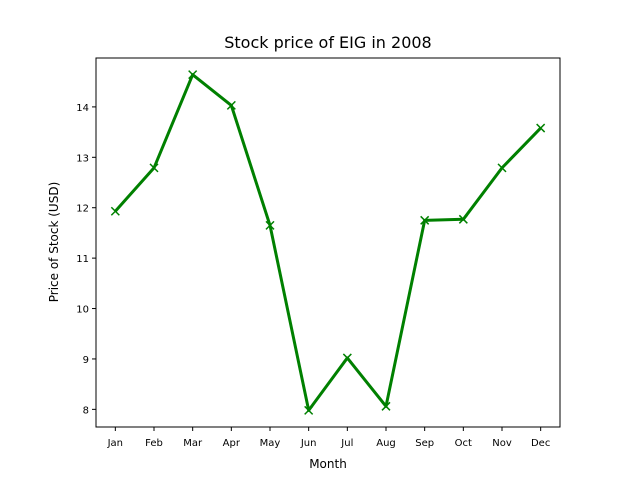 This screenshot has height=480, width=640. What do you see at coordinates (502, 443) in the screenshot?
I see `x-tick-label: Nov` at bounding box center [502, 443].